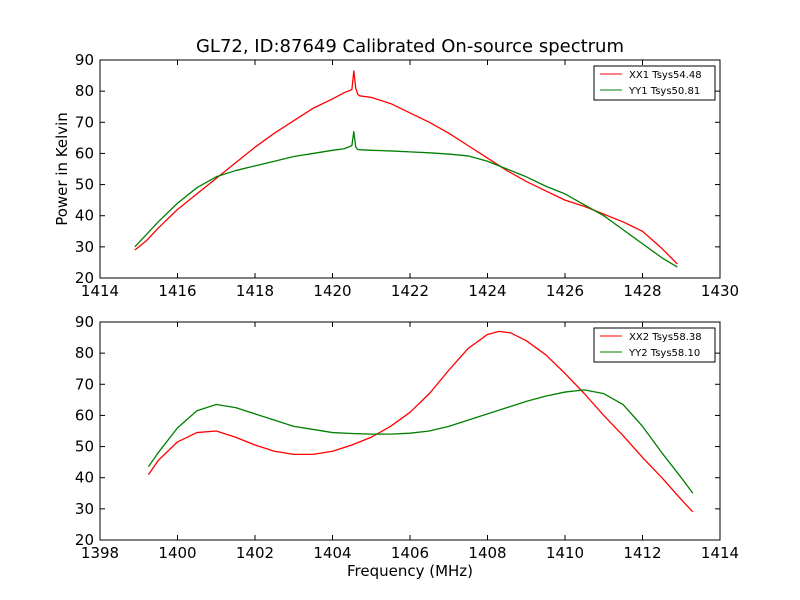  I want to click on bottom-x-tick-label: 1414, so click(720, 553).